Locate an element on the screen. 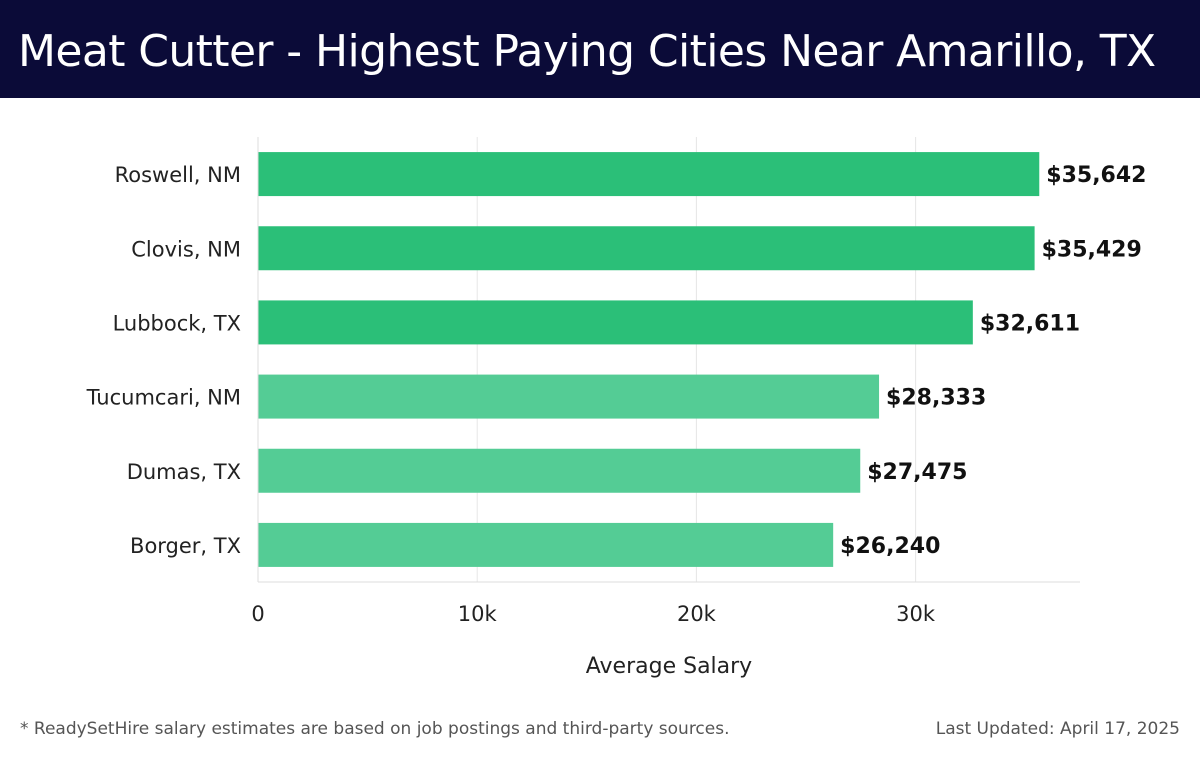  category-label: Borger, TX is located at coordinates (185, 546).